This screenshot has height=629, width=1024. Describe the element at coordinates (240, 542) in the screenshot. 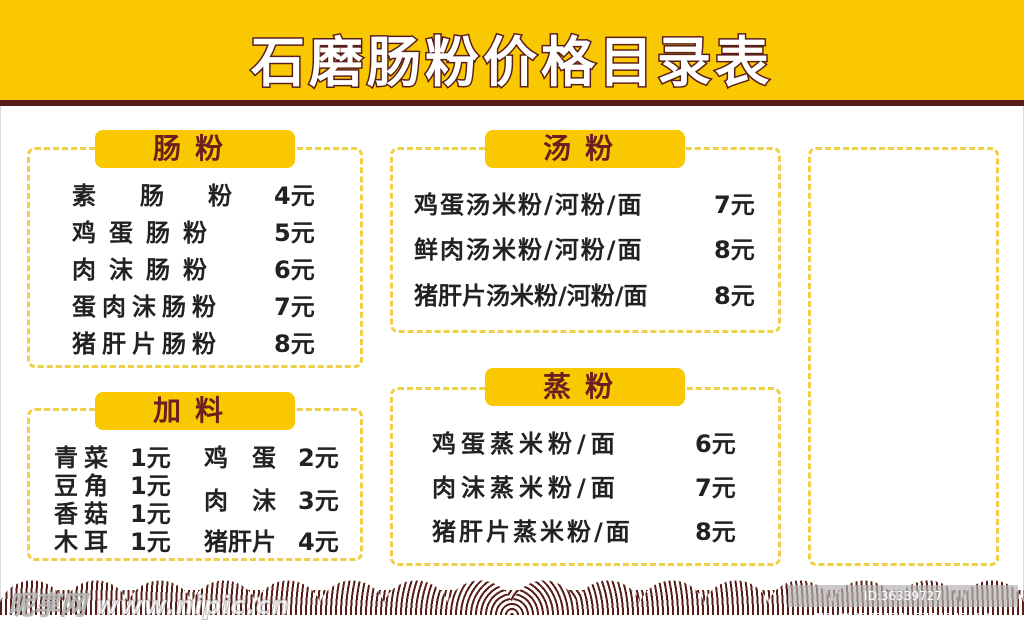

I see `addon-name: 猪肝片` at that location.